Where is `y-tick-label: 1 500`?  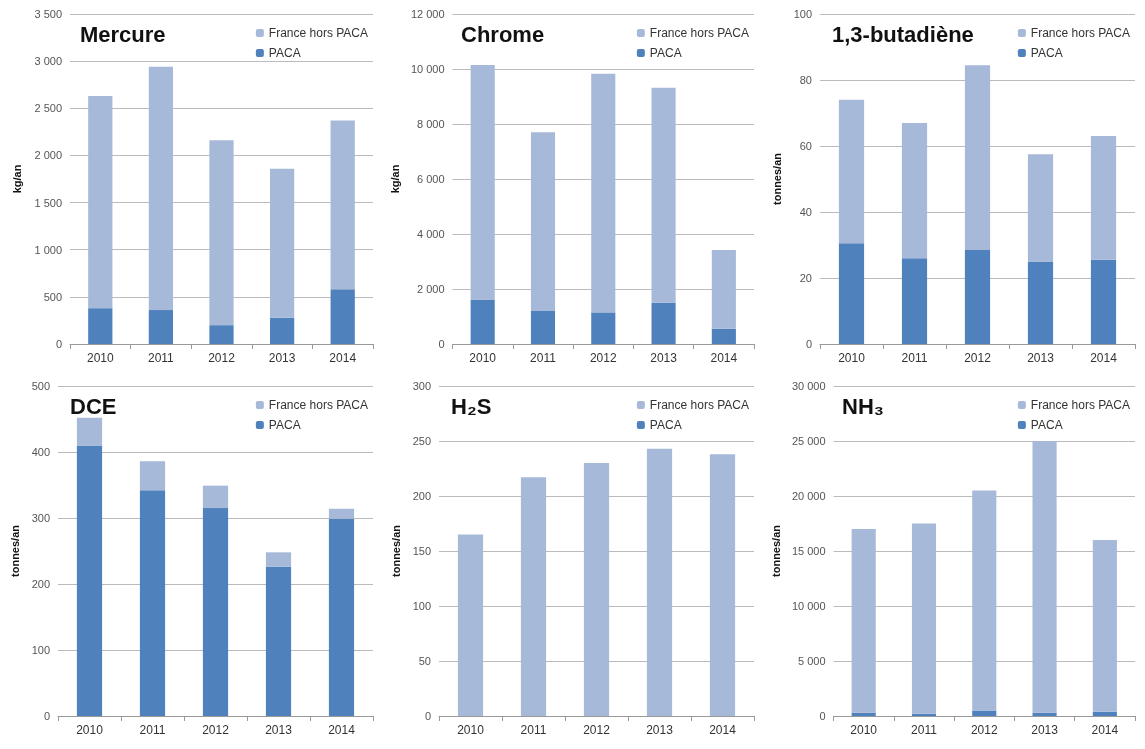
y-tick-label: 1 500 is located at coordinates (48, 202).